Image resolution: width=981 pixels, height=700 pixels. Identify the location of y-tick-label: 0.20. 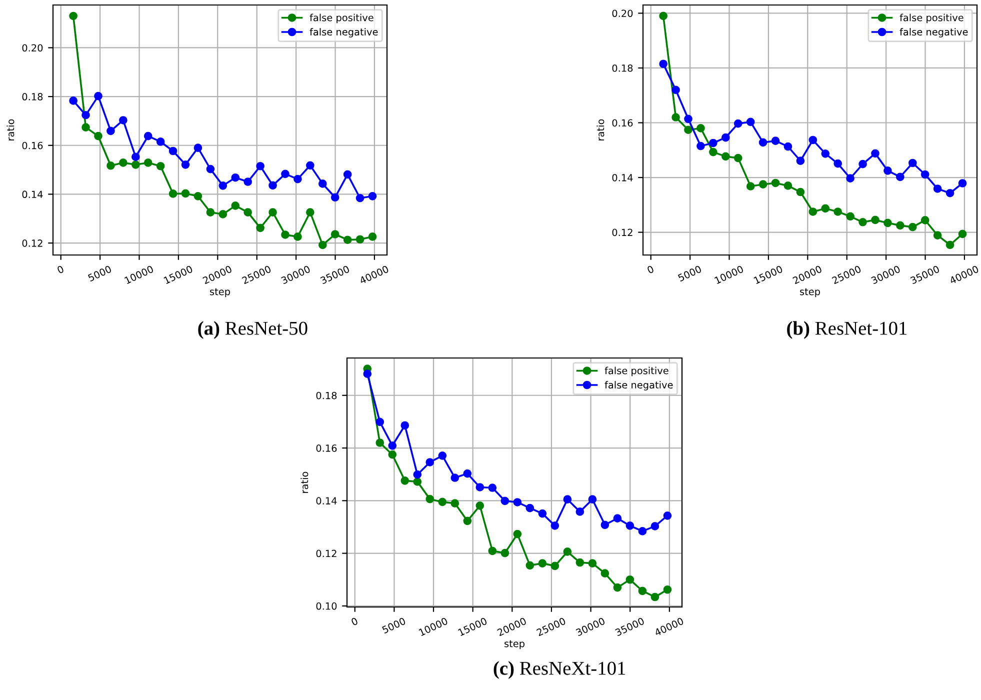
(32, 48).